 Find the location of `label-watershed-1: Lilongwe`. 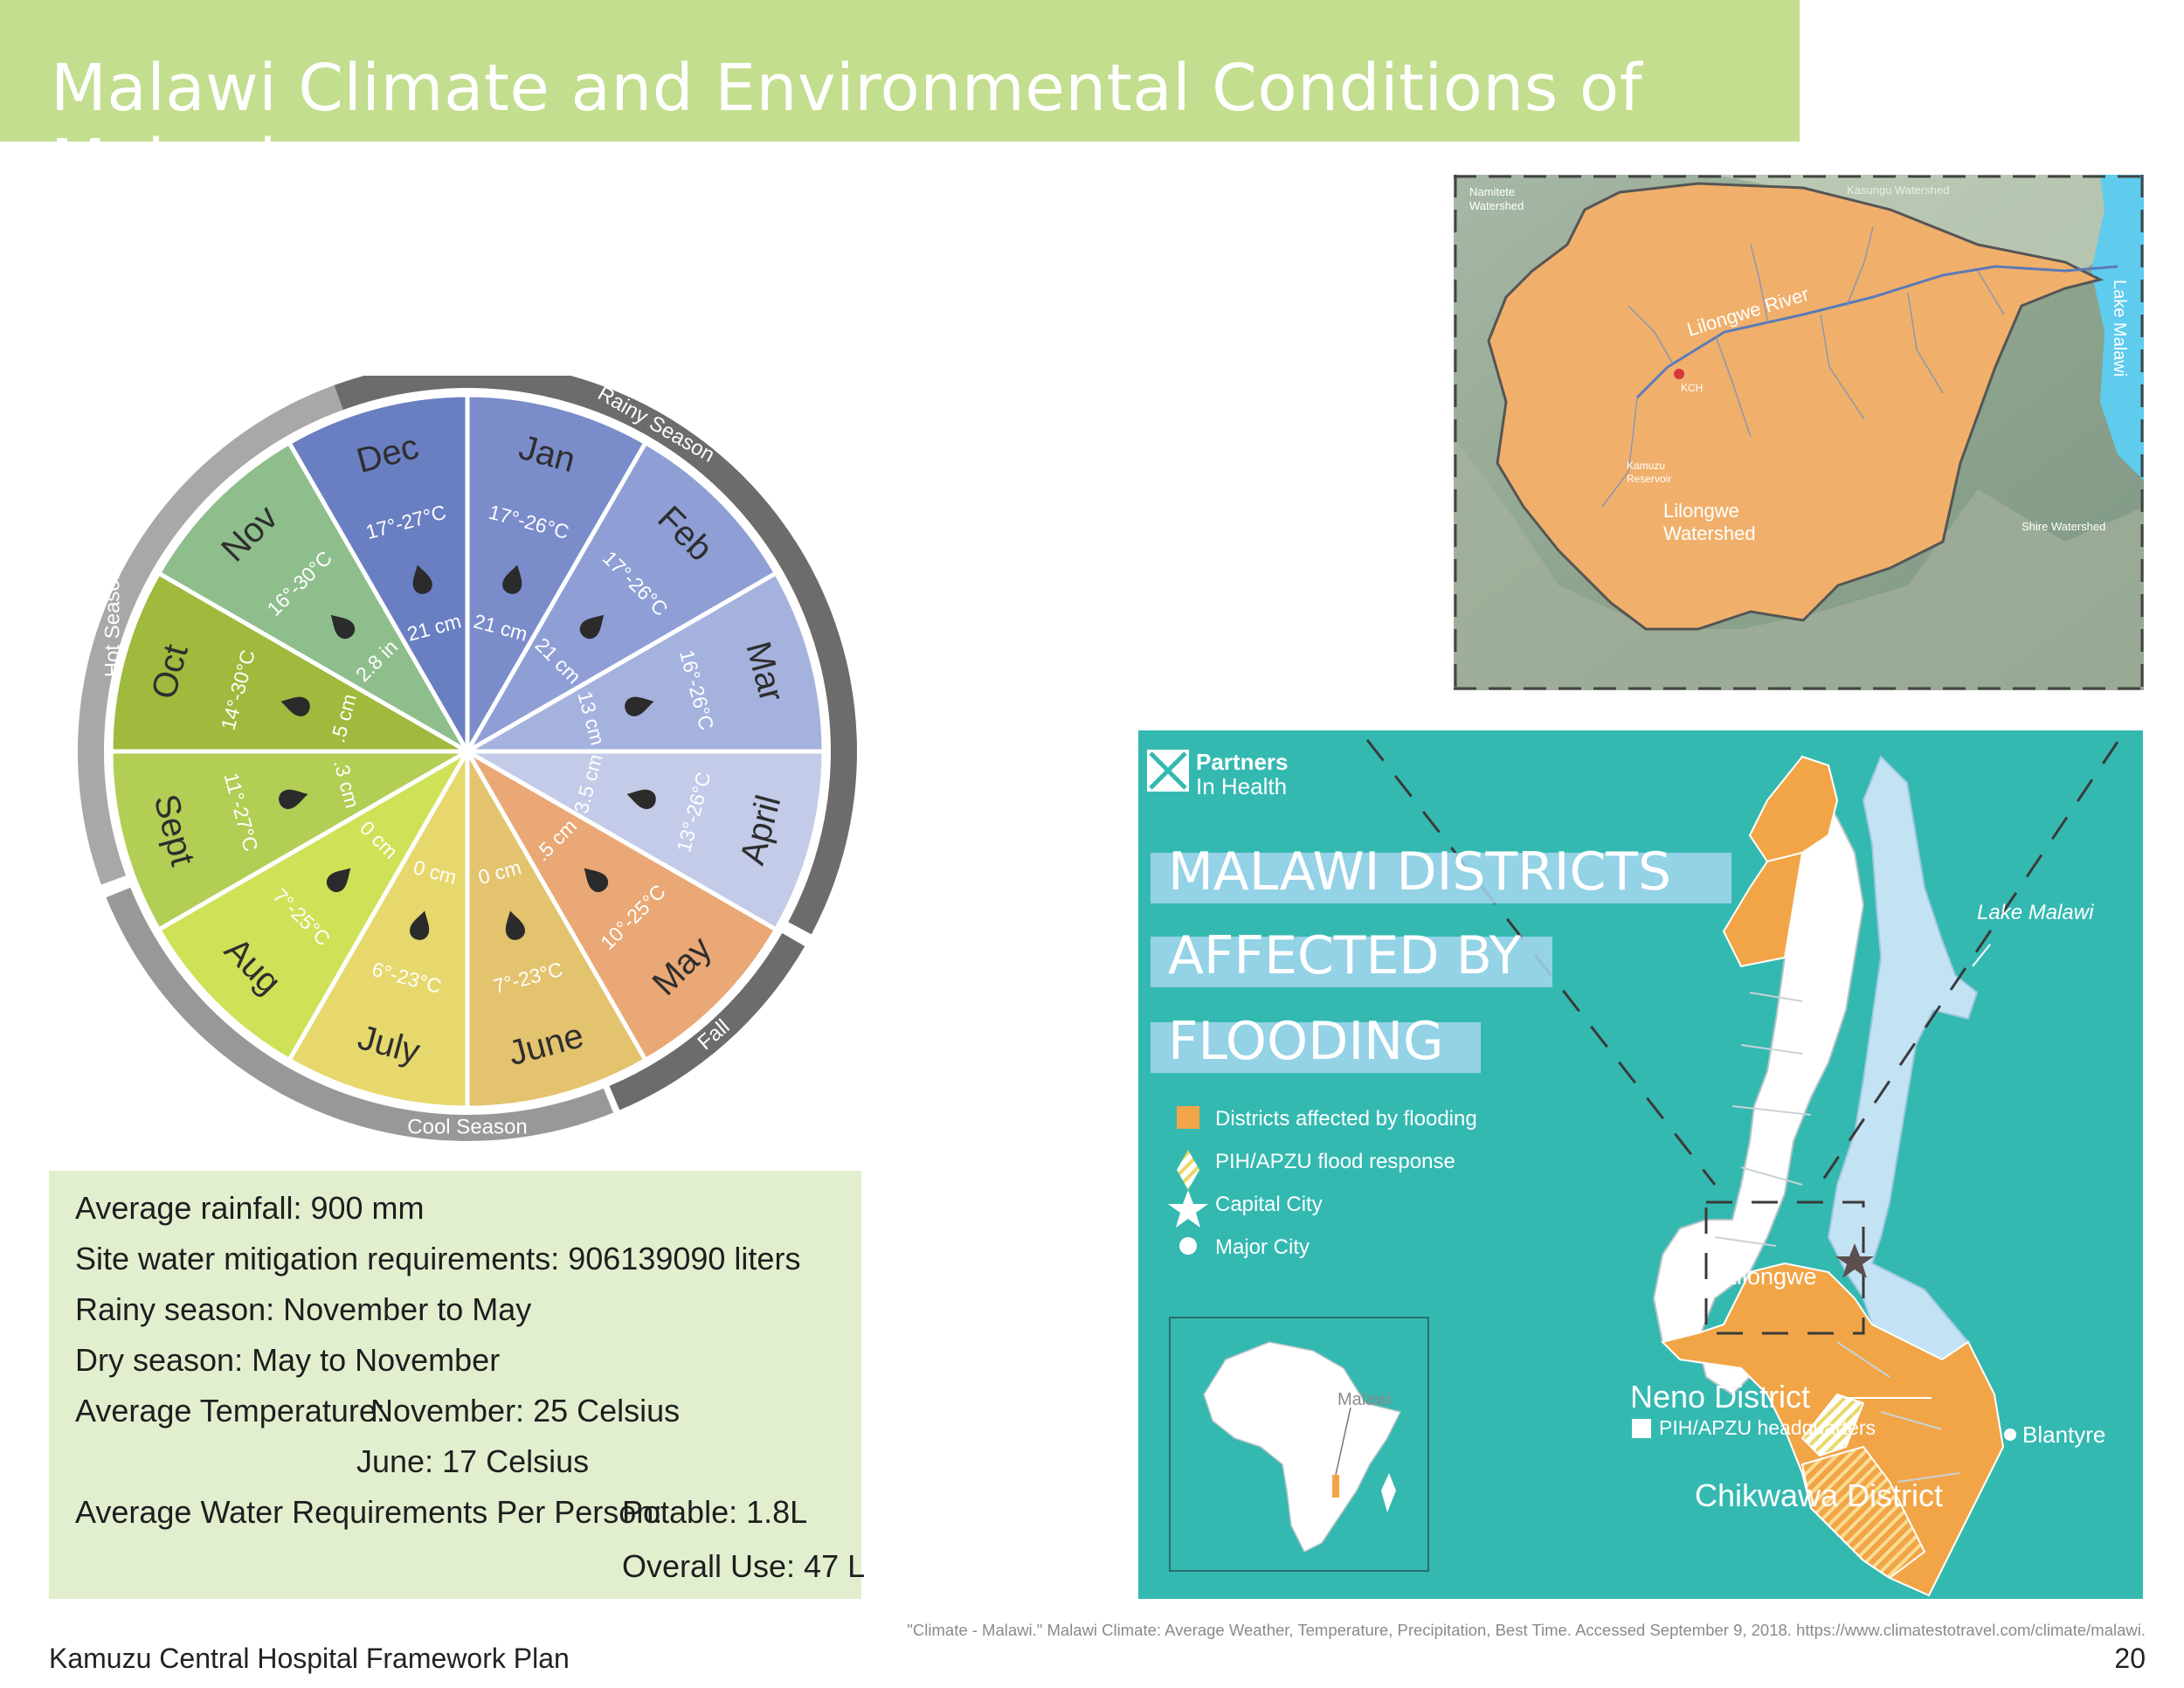

label-watershed-1: Lilongwe is located at coordinates (1701, 511).